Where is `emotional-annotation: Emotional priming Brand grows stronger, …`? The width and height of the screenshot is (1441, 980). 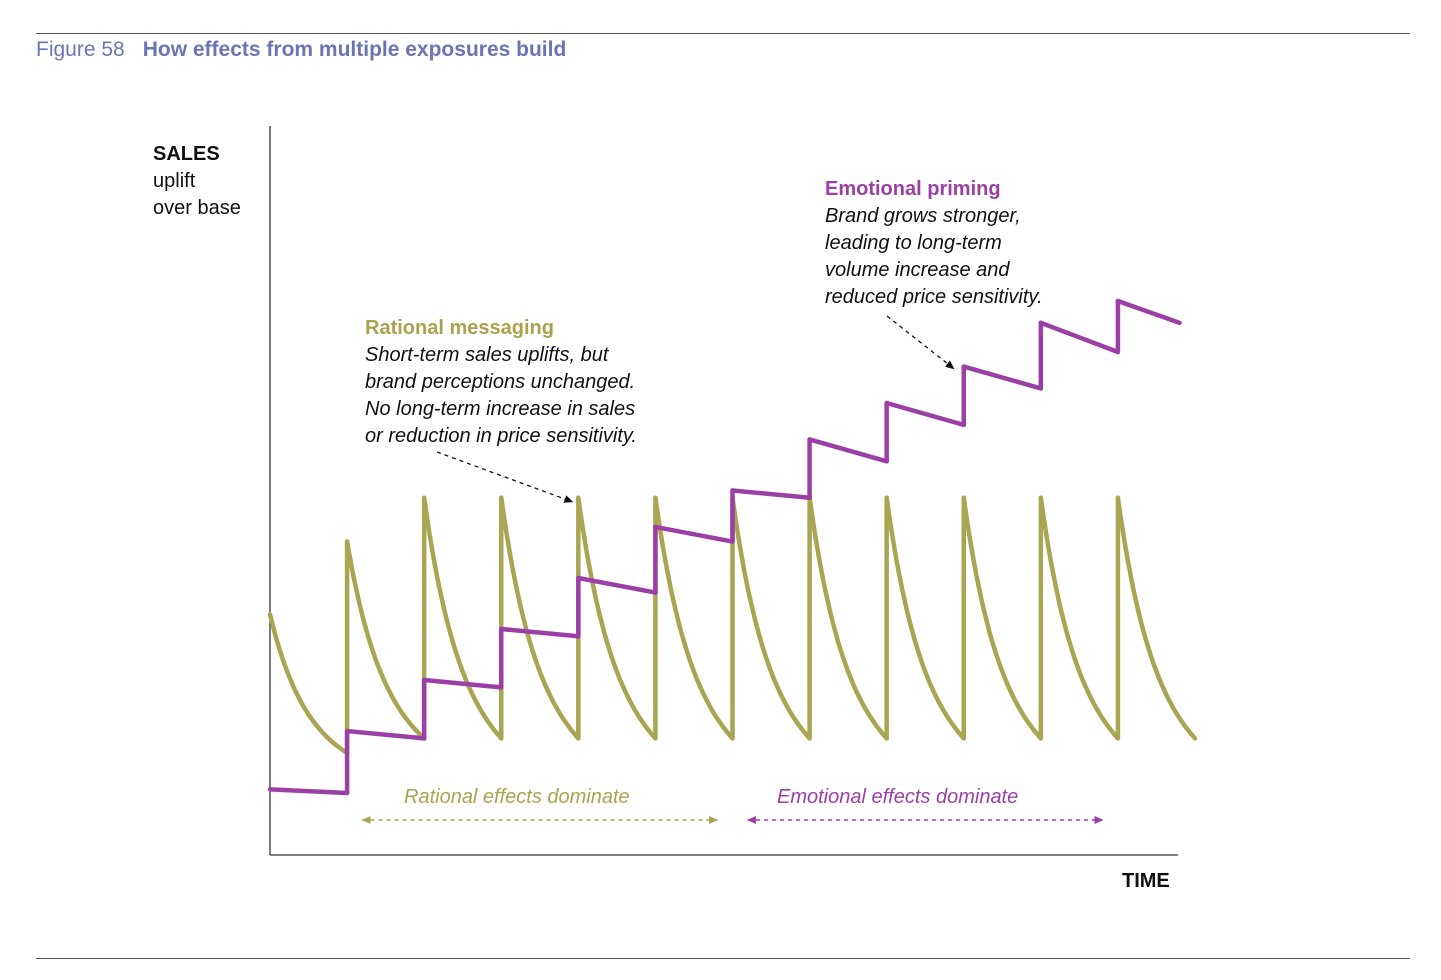
emotional-annotation: Emotional priming Brand grows stronger, … is located at coordinates (934, 243).